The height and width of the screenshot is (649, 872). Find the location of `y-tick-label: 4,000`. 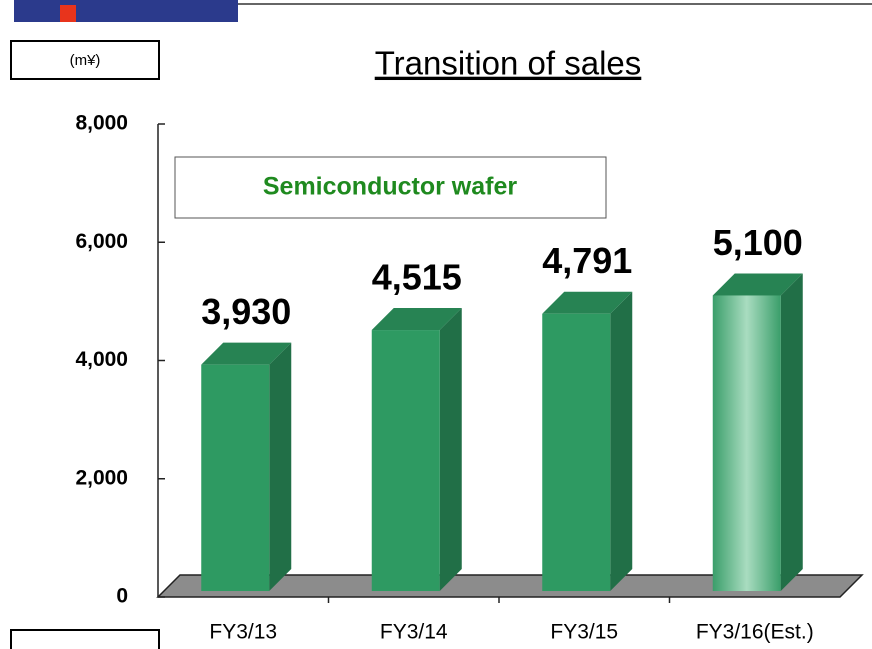

y-tick-label: 4,000 is located at coordinates (101, 359).